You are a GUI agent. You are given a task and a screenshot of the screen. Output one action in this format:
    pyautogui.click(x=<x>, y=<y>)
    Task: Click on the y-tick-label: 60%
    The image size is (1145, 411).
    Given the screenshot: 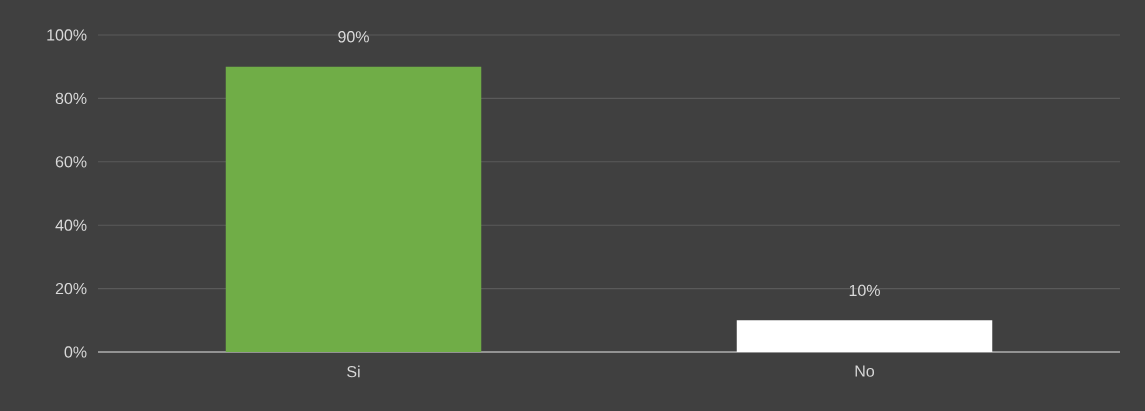 What is the action you would take?
    pyautogui.click(x=71, y=162)
    